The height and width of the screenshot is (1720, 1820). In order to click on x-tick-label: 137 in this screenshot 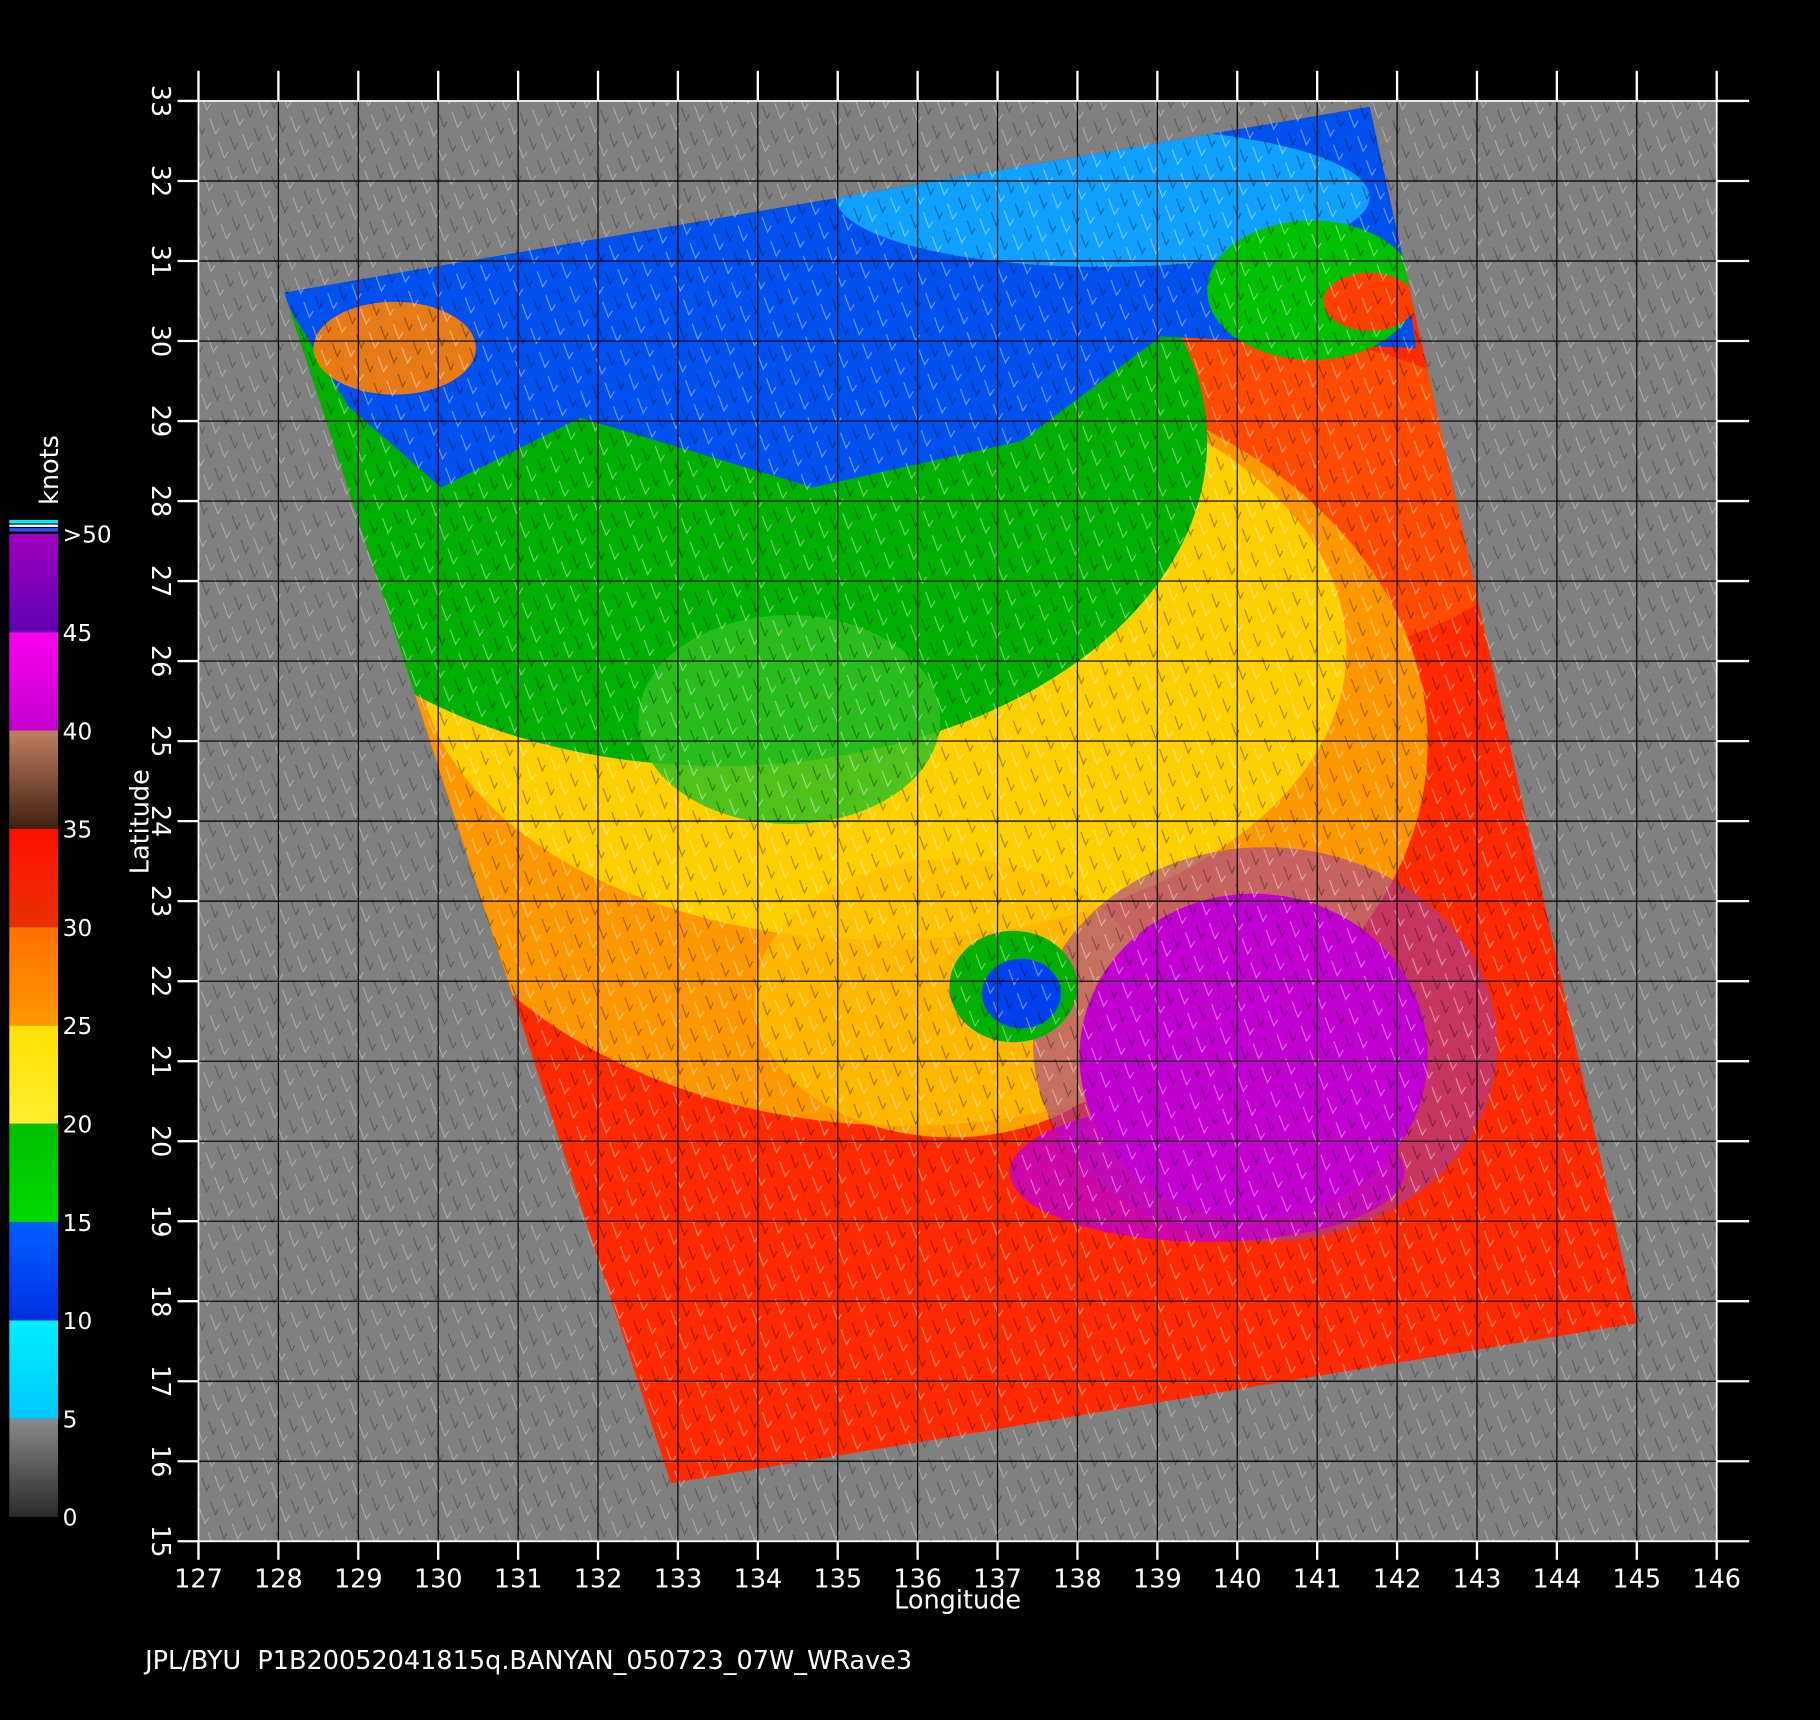, I will do `click(997, 1580)`.